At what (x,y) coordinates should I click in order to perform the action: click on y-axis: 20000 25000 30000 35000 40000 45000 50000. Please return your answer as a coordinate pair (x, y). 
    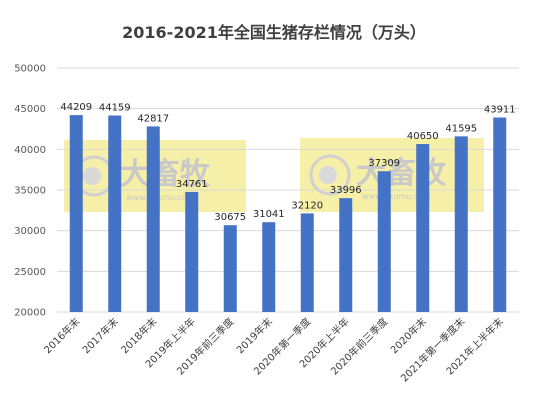
    Looking at the image, I should click on (30, 191).